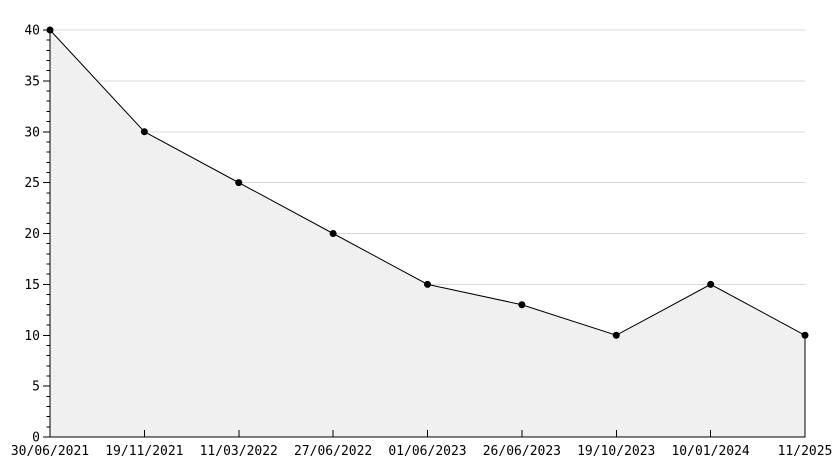 This screenshot has width=834, height=468. I want to click on x-tick-label: 11/2025, so click(805, 451).